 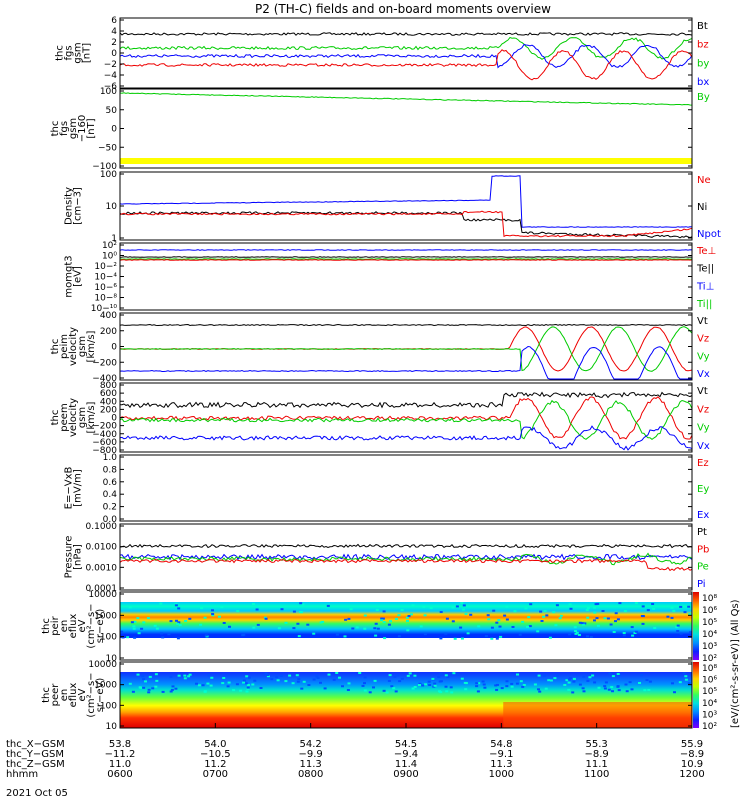 What do you see at coordinates (406, 250) in the screenshot?
I see `series-tiperp` at bounding box center [406, 250].